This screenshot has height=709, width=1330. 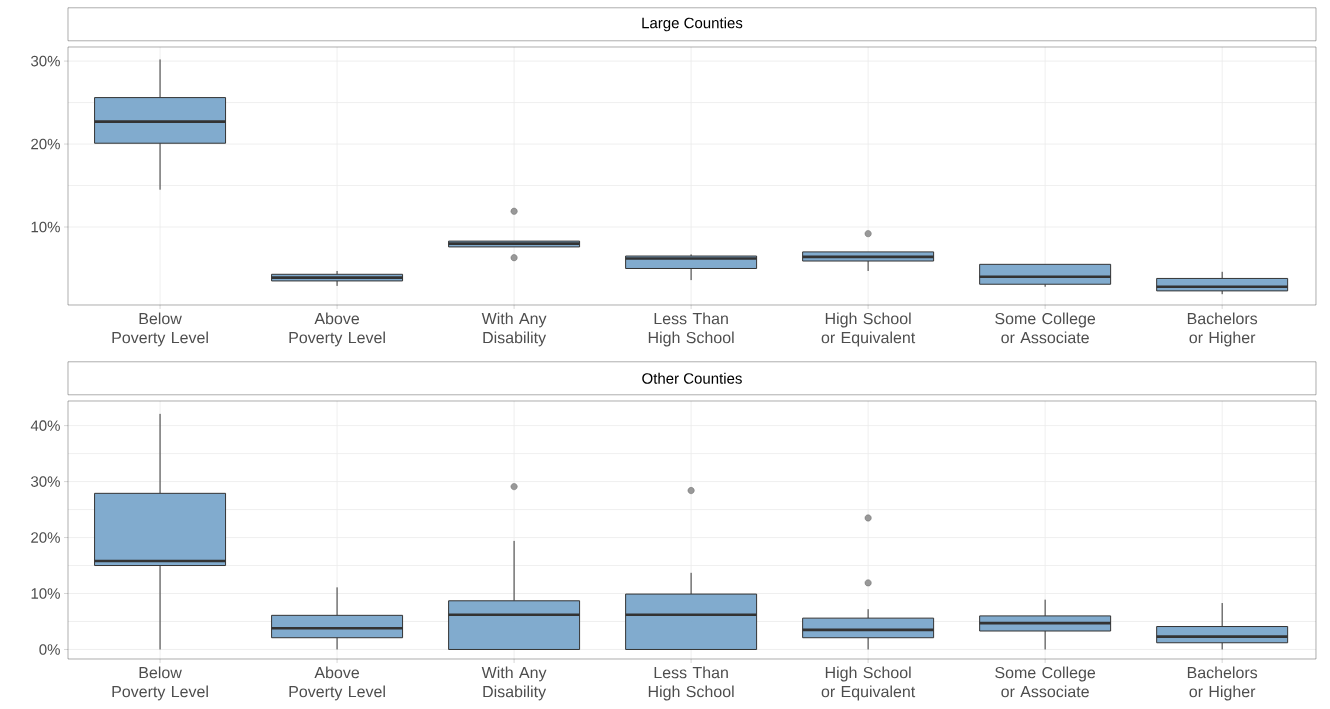 I want to click on y-tick-label: 0%, so click(x=49, y=649).